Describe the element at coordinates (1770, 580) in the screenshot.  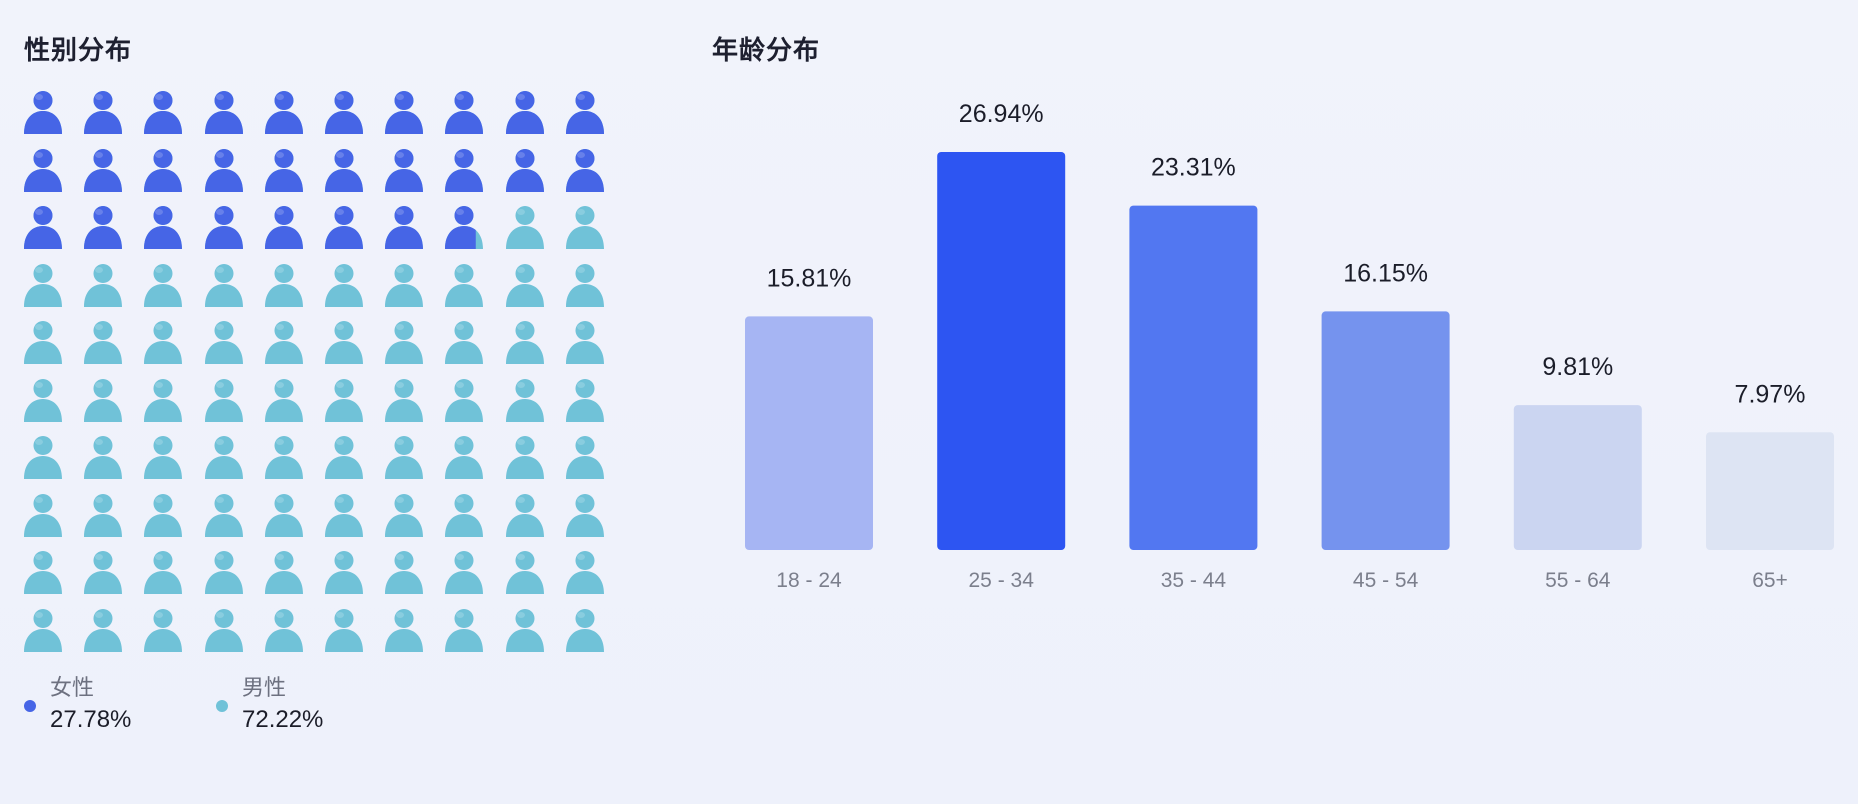
I see `bar-category-label: 65+` at that location.